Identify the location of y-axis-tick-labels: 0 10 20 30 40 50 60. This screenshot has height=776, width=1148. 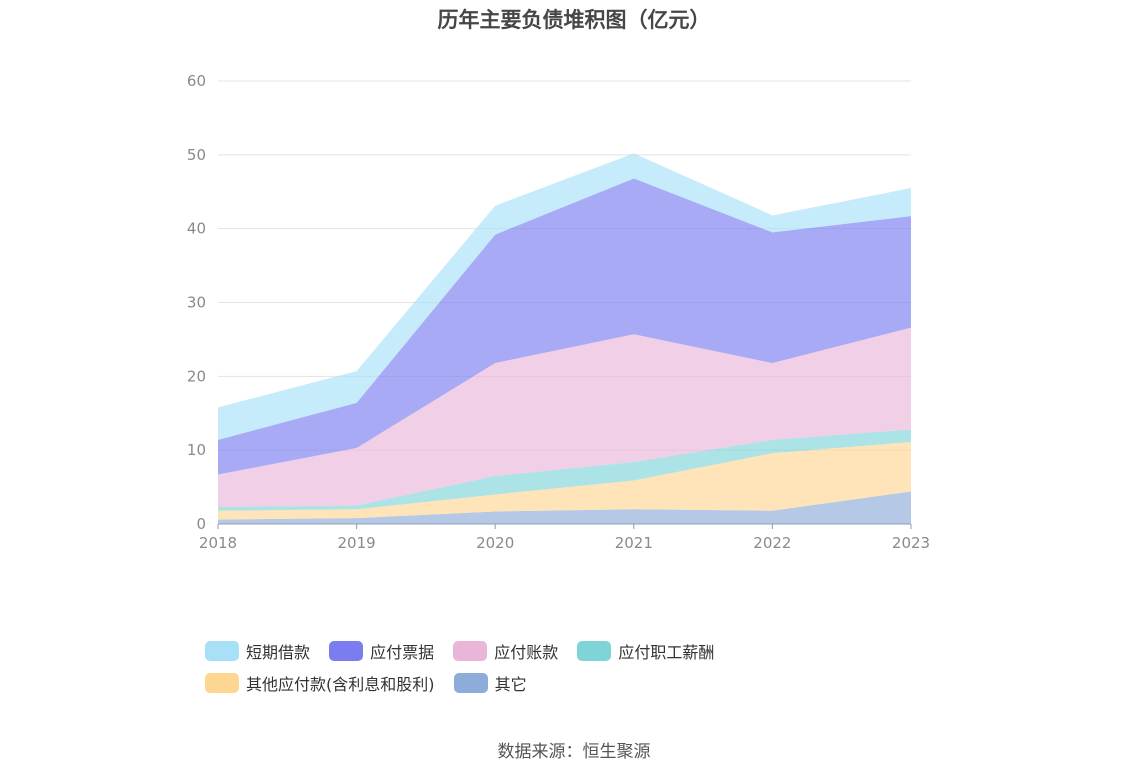
(196, 302).